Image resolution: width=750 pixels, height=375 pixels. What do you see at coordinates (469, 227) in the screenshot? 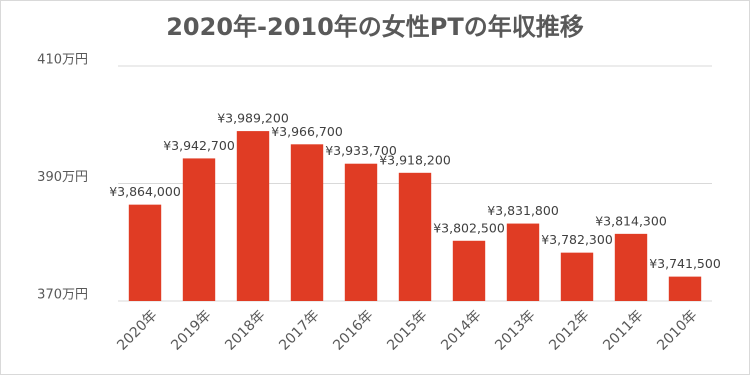
I see `data-label: ¥3,802,500` at bounding box center [469, 227].